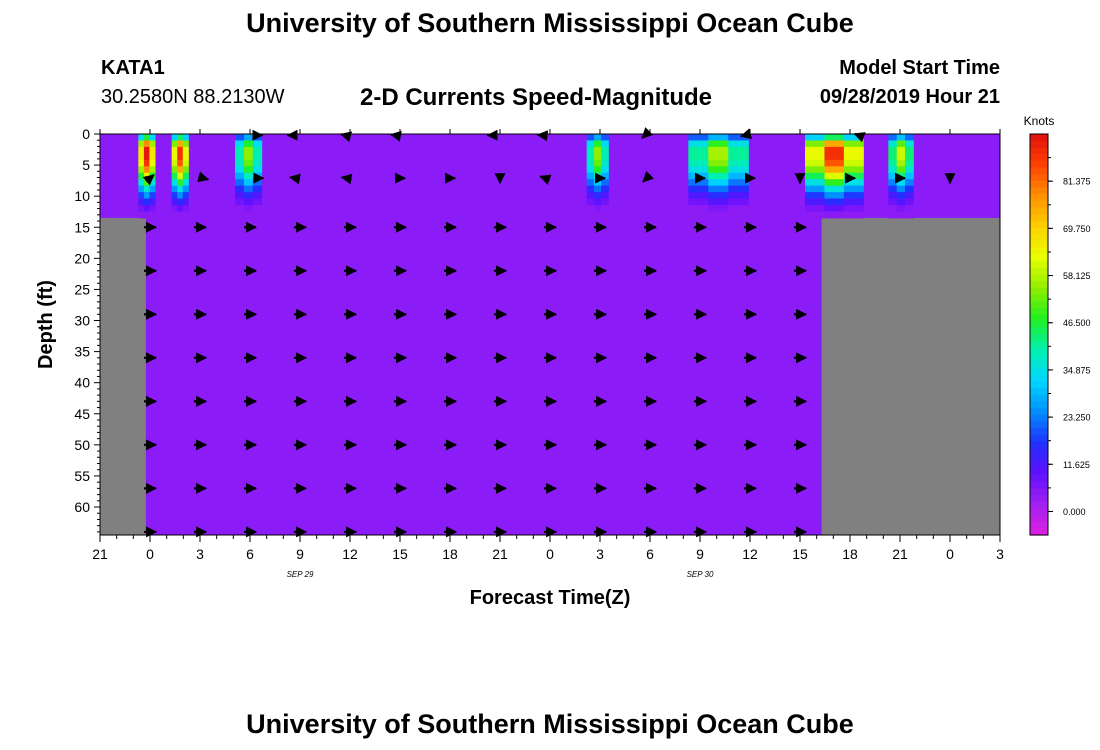  I want to click on x-tick-label: 6, so click(250, 554).